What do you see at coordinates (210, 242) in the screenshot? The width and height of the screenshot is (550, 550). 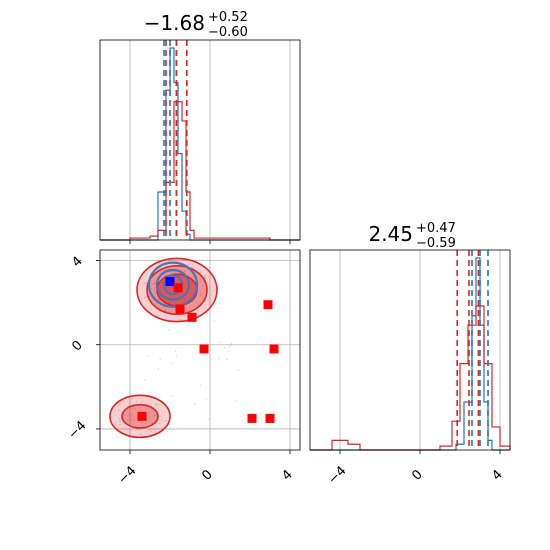 I see `x-marginal-ticks` at bounding box center [210, 242].